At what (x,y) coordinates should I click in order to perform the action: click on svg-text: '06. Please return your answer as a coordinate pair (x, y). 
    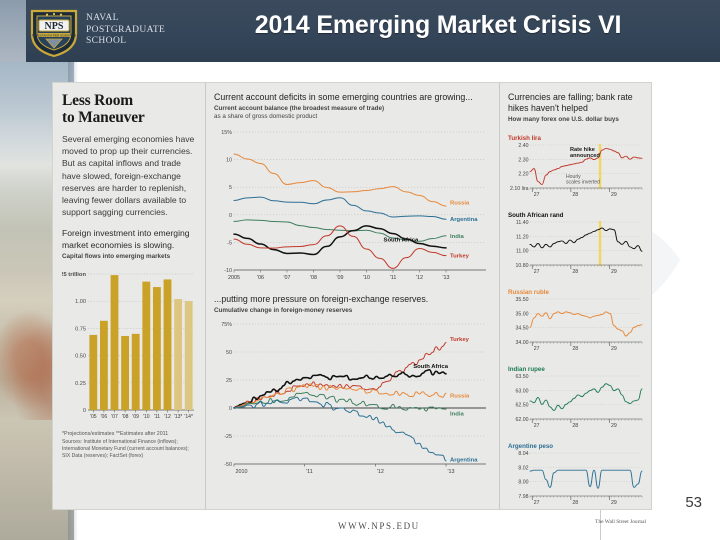
    Looking at the image, I should click on (260, 278).